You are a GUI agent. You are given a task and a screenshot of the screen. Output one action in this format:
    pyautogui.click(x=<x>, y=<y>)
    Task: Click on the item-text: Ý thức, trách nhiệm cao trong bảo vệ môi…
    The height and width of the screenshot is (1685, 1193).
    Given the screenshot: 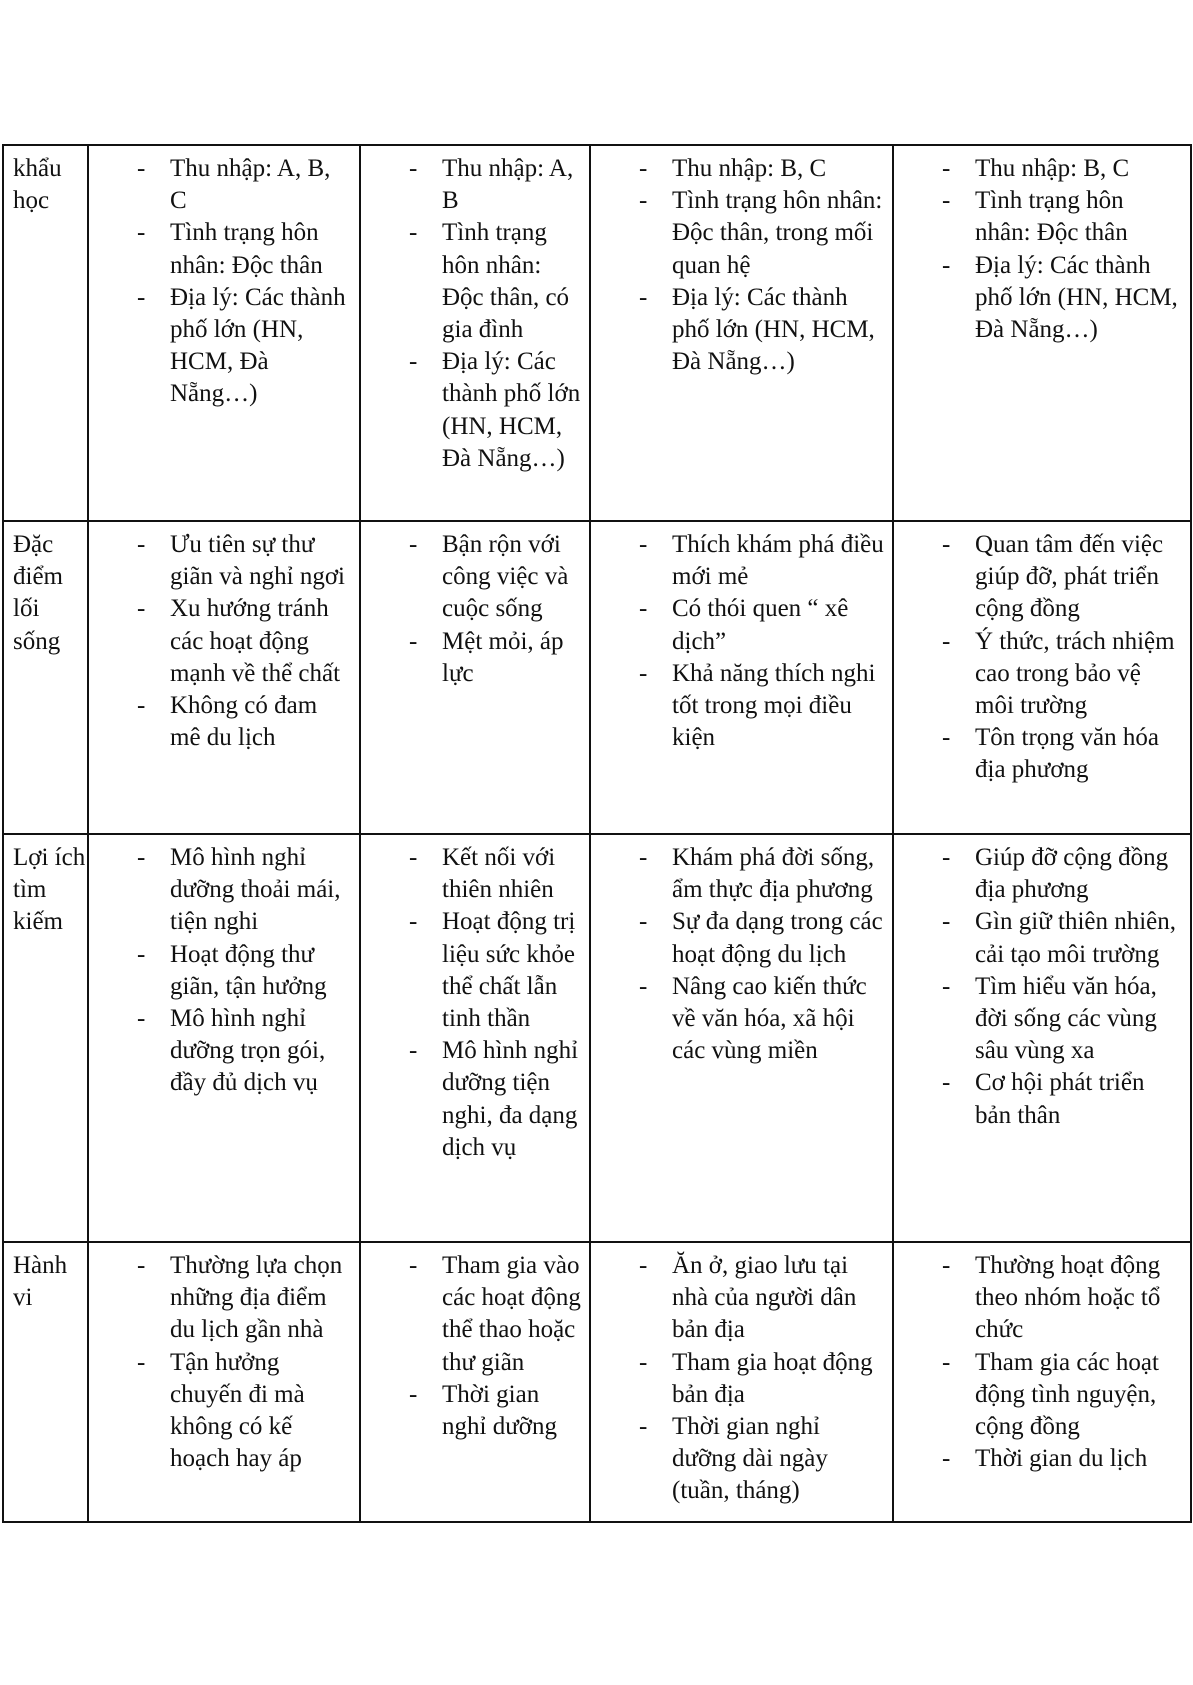 What is the action you would take?
    pyautogui.click(x=1075, y=673)
    